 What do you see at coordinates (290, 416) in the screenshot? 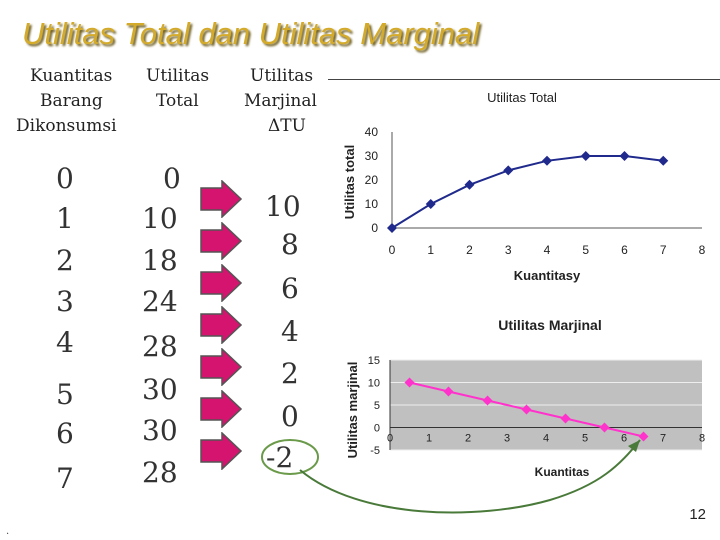
I see `marginal-utility-value: 0` at bounding box center [290, 416].